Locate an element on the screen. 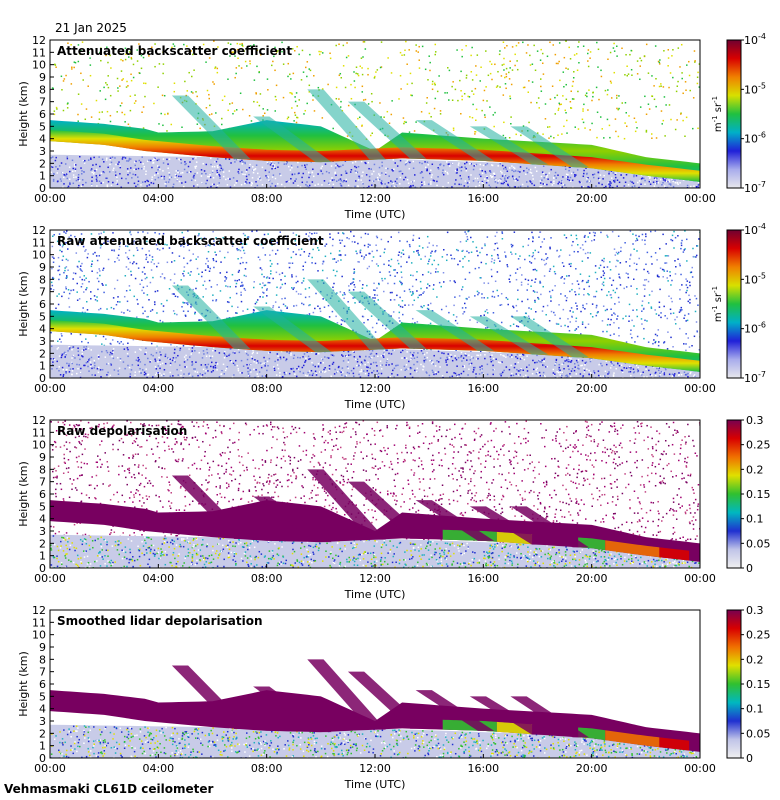  date-label: 21 Jan 2025 is located at coordinates (91, 28).